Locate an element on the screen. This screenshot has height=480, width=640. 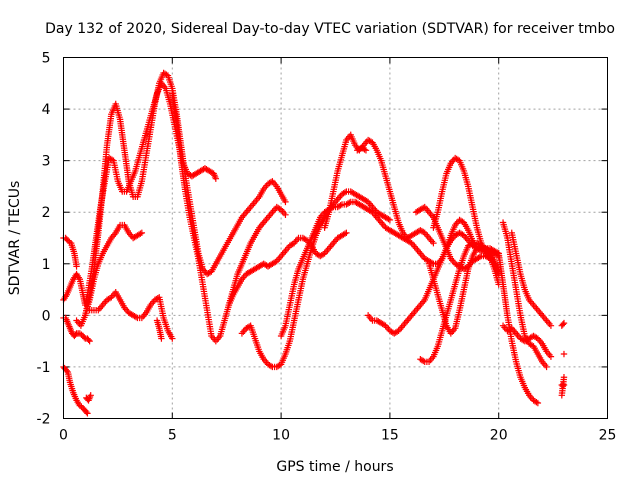
y-tick-label: 2 is located at coordinates (46, 213).